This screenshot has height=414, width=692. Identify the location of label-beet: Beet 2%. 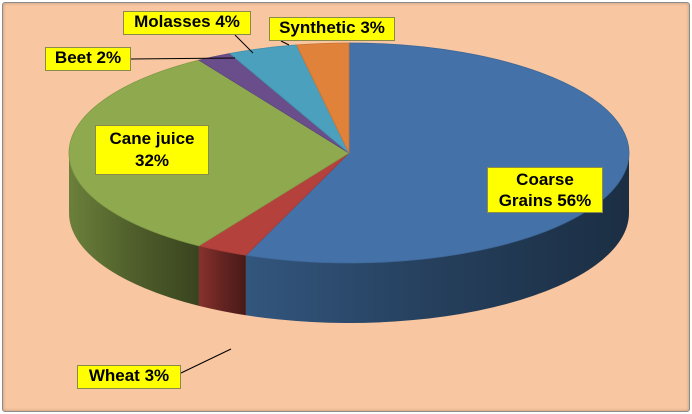
(88, 59).